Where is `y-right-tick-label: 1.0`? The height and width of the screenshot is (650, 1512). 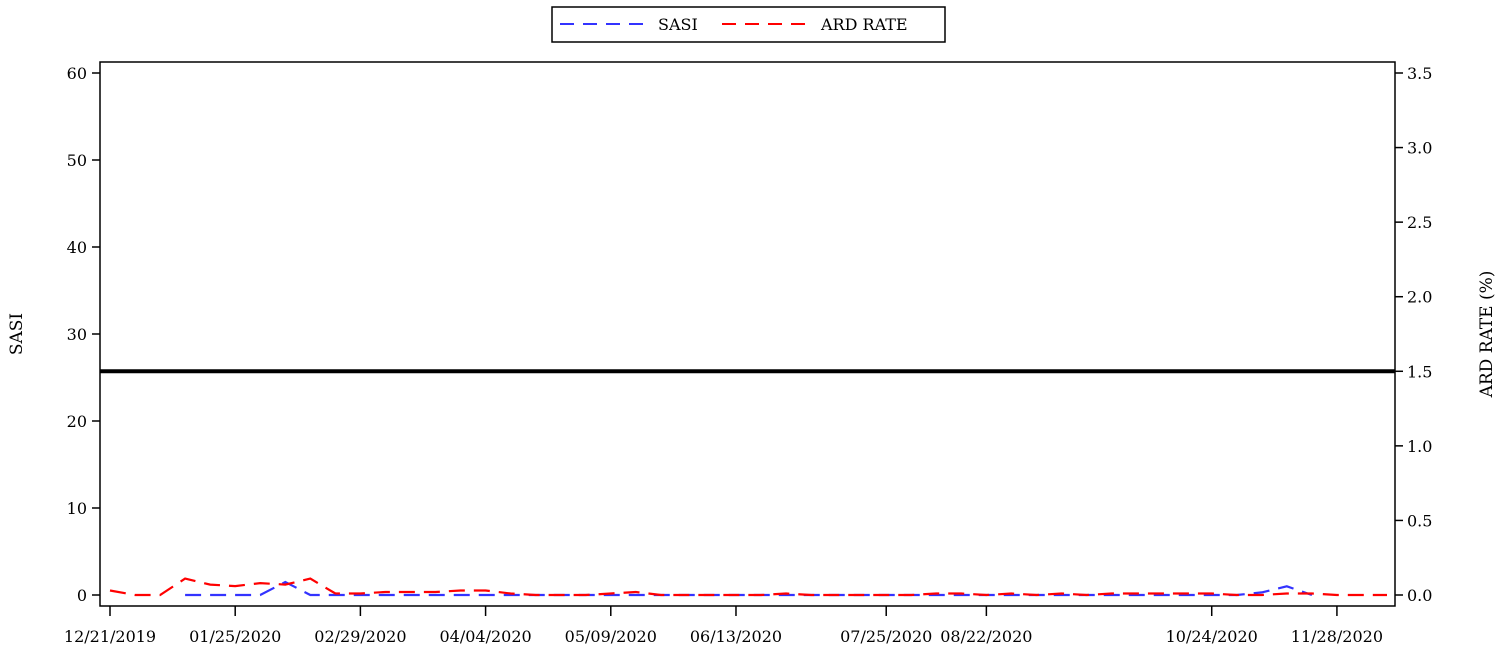 y-right-tick-label: 1.0 is located at coordinates (1419, 446).